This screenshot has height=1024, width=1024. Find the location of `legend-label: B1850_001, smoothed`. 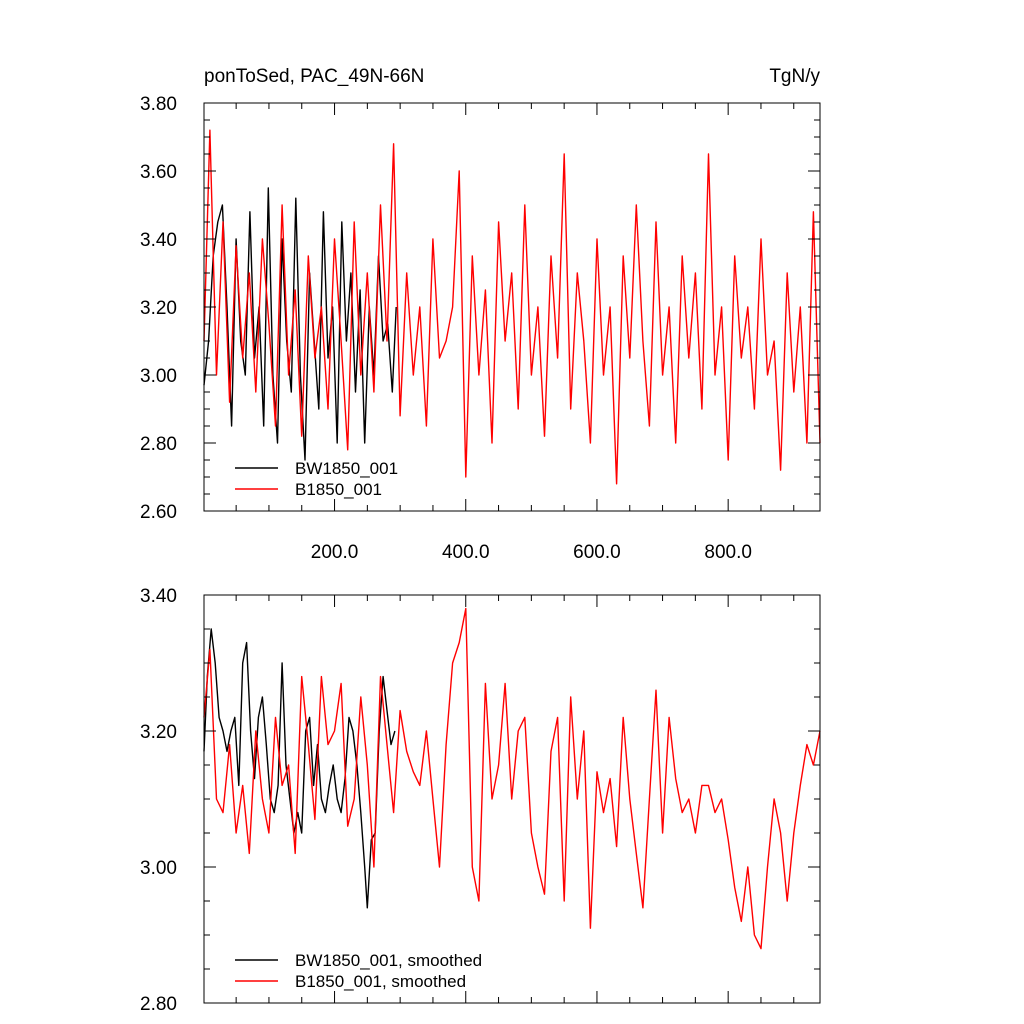

legend-label: B1850_001, smoothed is located at coordinates (380, 981).